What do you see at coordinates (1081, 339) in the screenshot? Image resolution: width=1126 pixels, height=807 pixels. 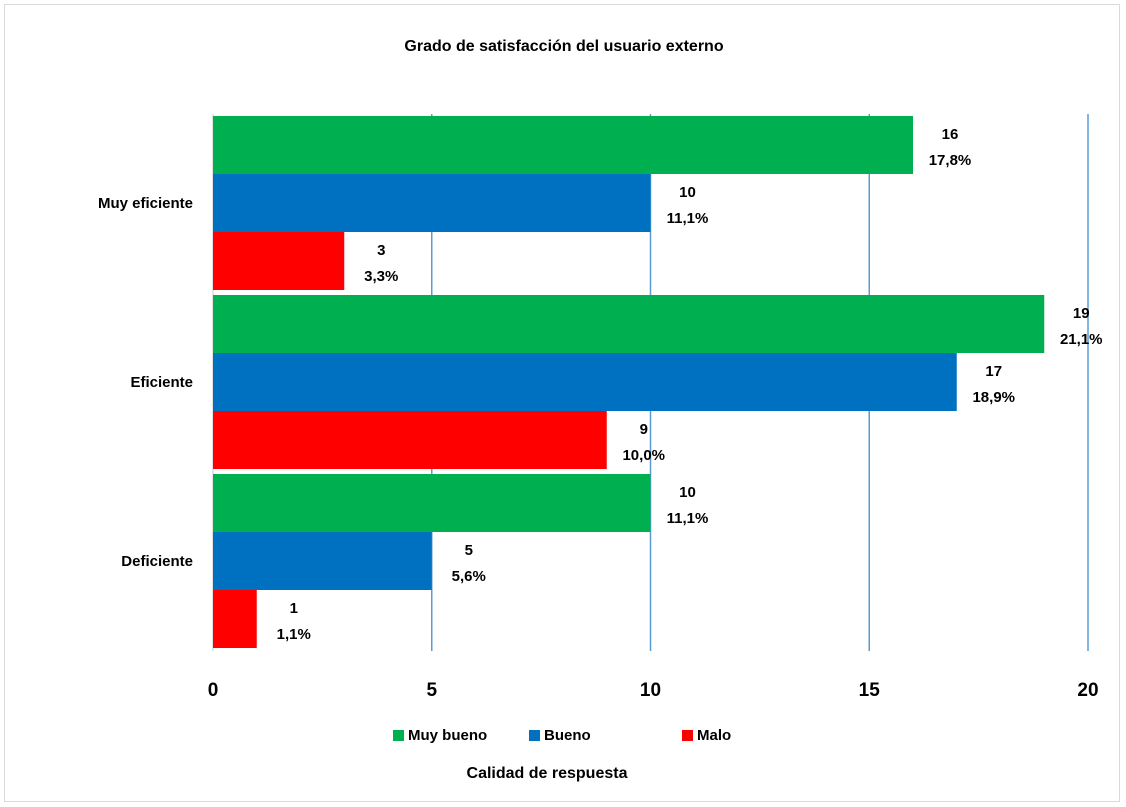 I see `data-label-percent: 21,1%` at bounding box center [1081, 339].